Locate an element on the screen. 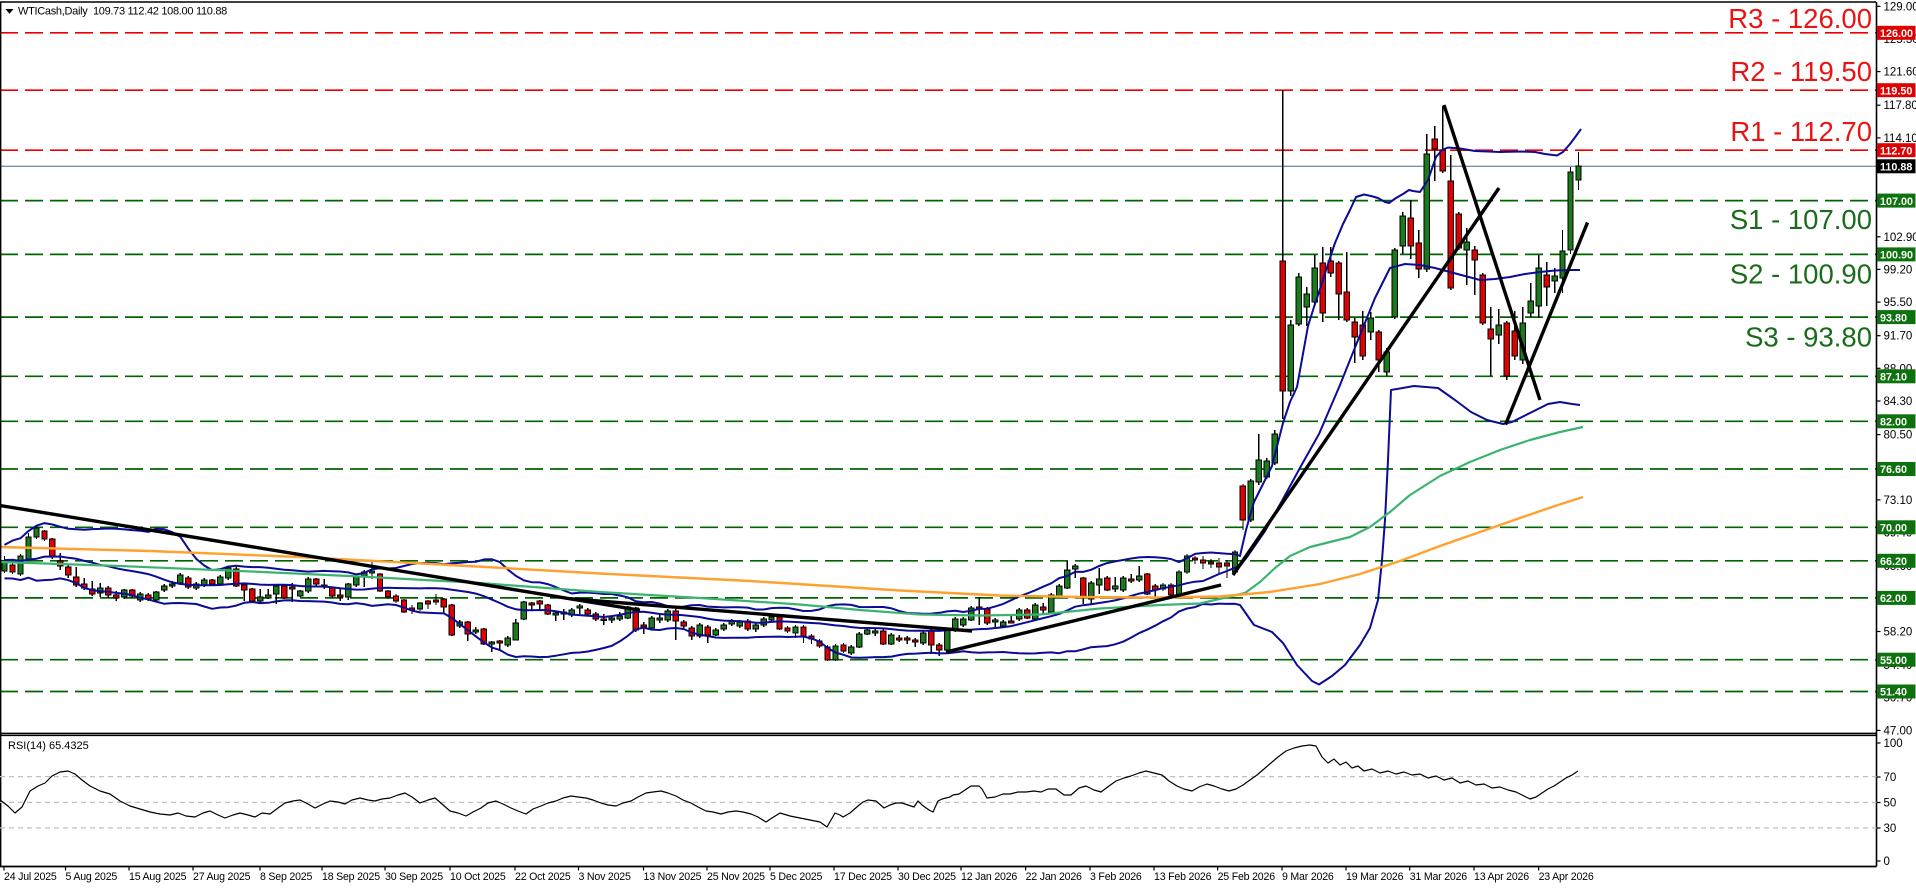 Image resolution: width=1916 pixels, height=888 pixels. svg-text: S2 - 100.90 is located at coordinates (1801, 274).